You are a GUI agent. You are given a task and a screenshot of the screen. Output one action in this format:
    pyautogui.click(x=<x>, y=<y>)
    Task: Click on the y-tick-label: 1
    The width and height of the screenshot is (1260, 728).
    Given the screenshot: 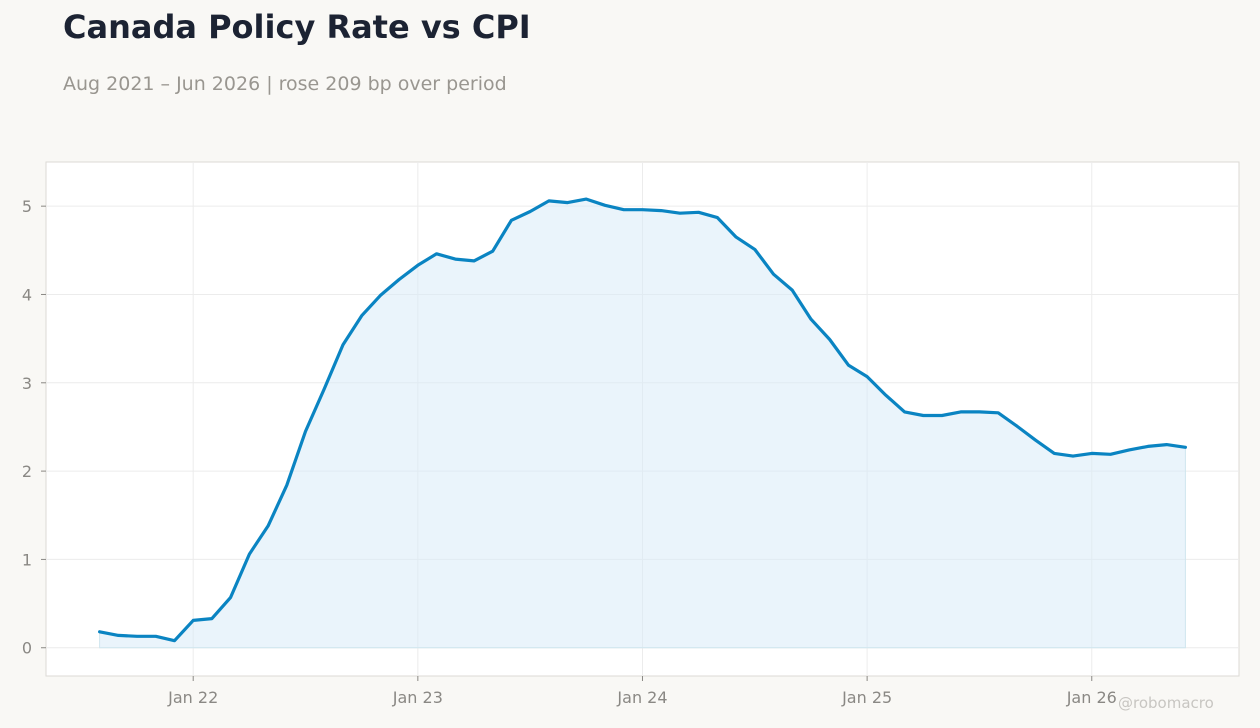 What is the action you would take?
    pyautogui.click(x=27, y=559)
    